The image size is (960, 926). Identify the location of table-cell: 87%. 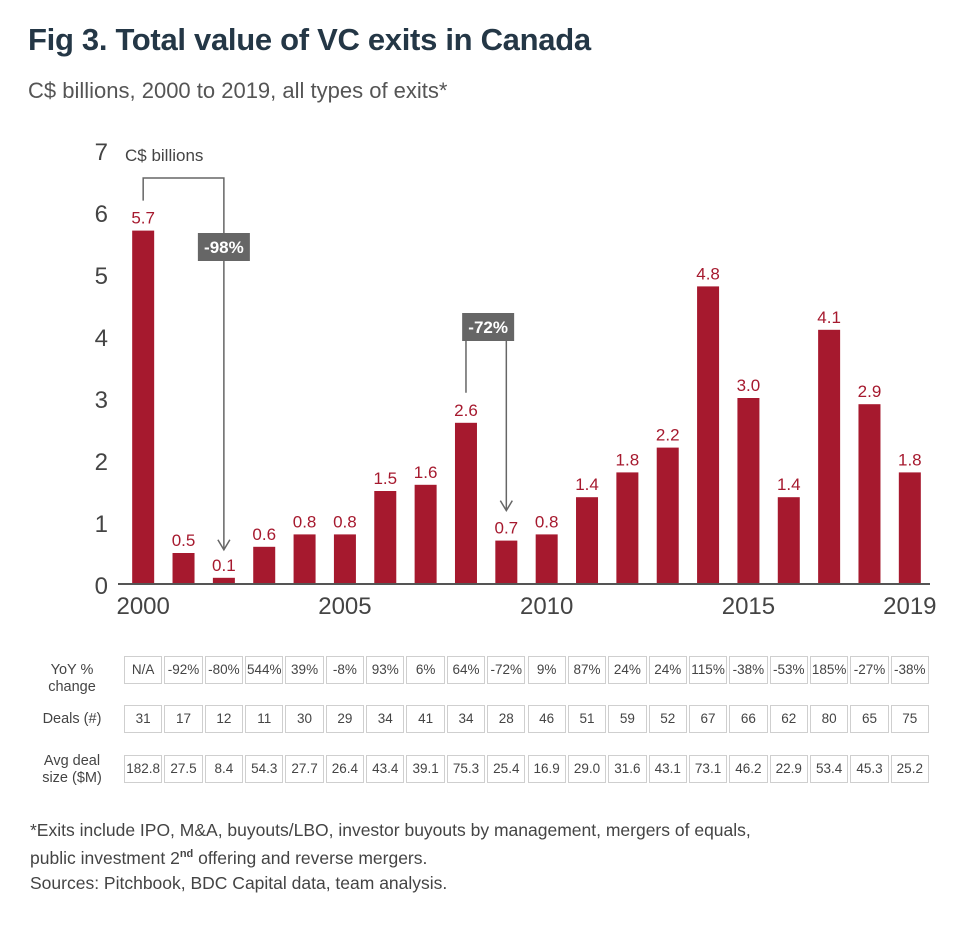
(587, 670).